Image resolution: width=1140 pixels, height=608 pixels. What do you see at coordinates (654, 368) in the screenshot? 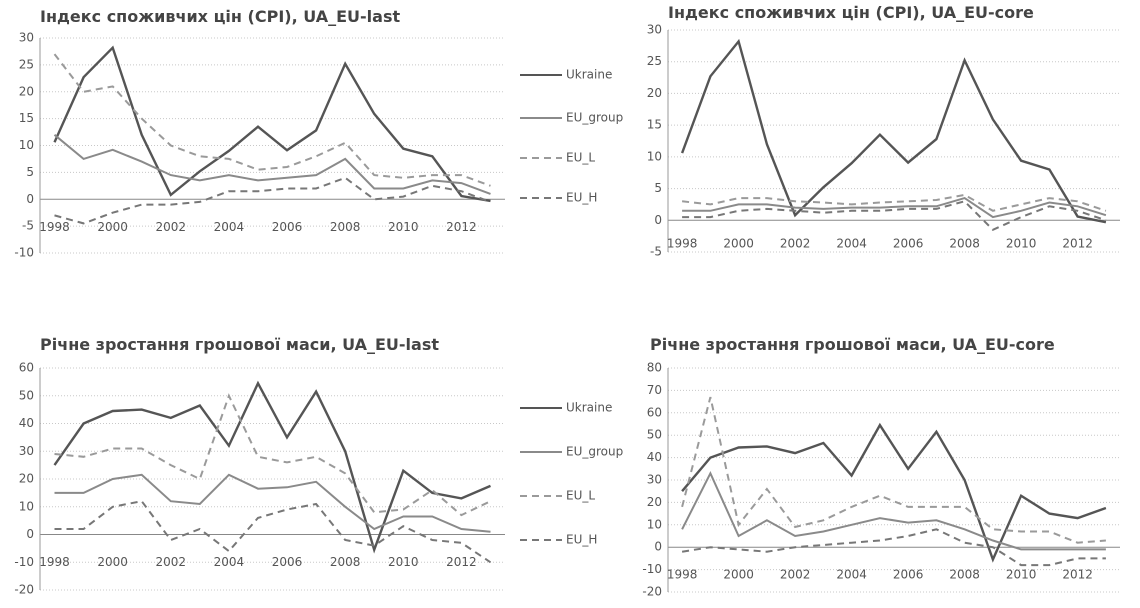
I see `y-tick-label: 80` at bounding box center [654, 368].